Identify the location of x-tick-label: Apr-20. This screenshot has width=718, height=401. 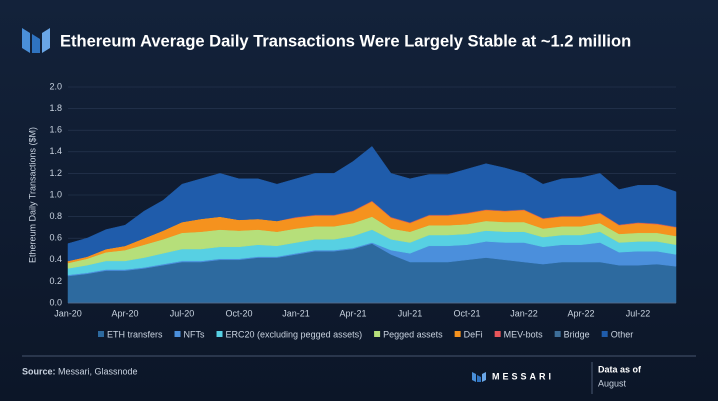
(124, 313).